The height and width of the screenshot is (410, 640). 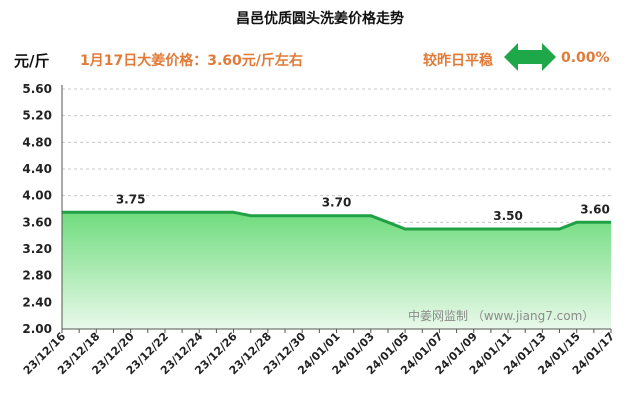 What do you see at coordinates (37, 222) in the screenshot?
I see `y-tick-label: 3.60` at bounding box center [37, 222].